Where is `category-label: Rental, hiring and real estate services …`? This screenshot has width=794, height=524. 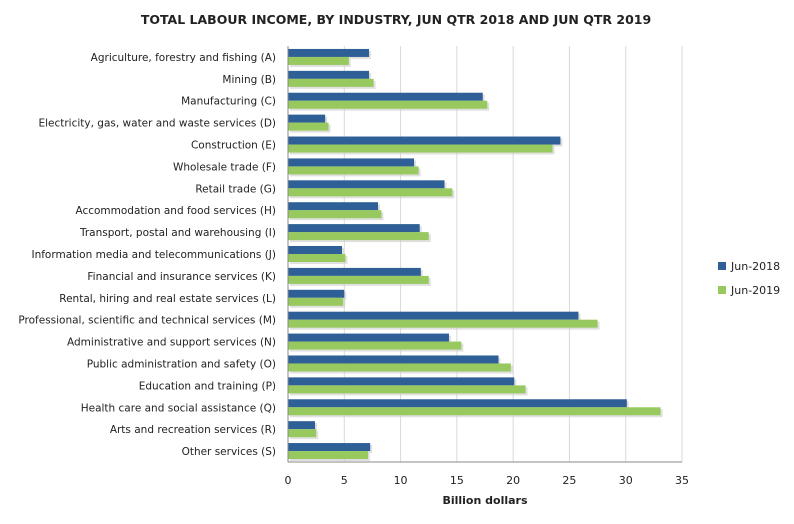
category-label: Rental, hiring and real estate services … is located at coordinates (167, 299).